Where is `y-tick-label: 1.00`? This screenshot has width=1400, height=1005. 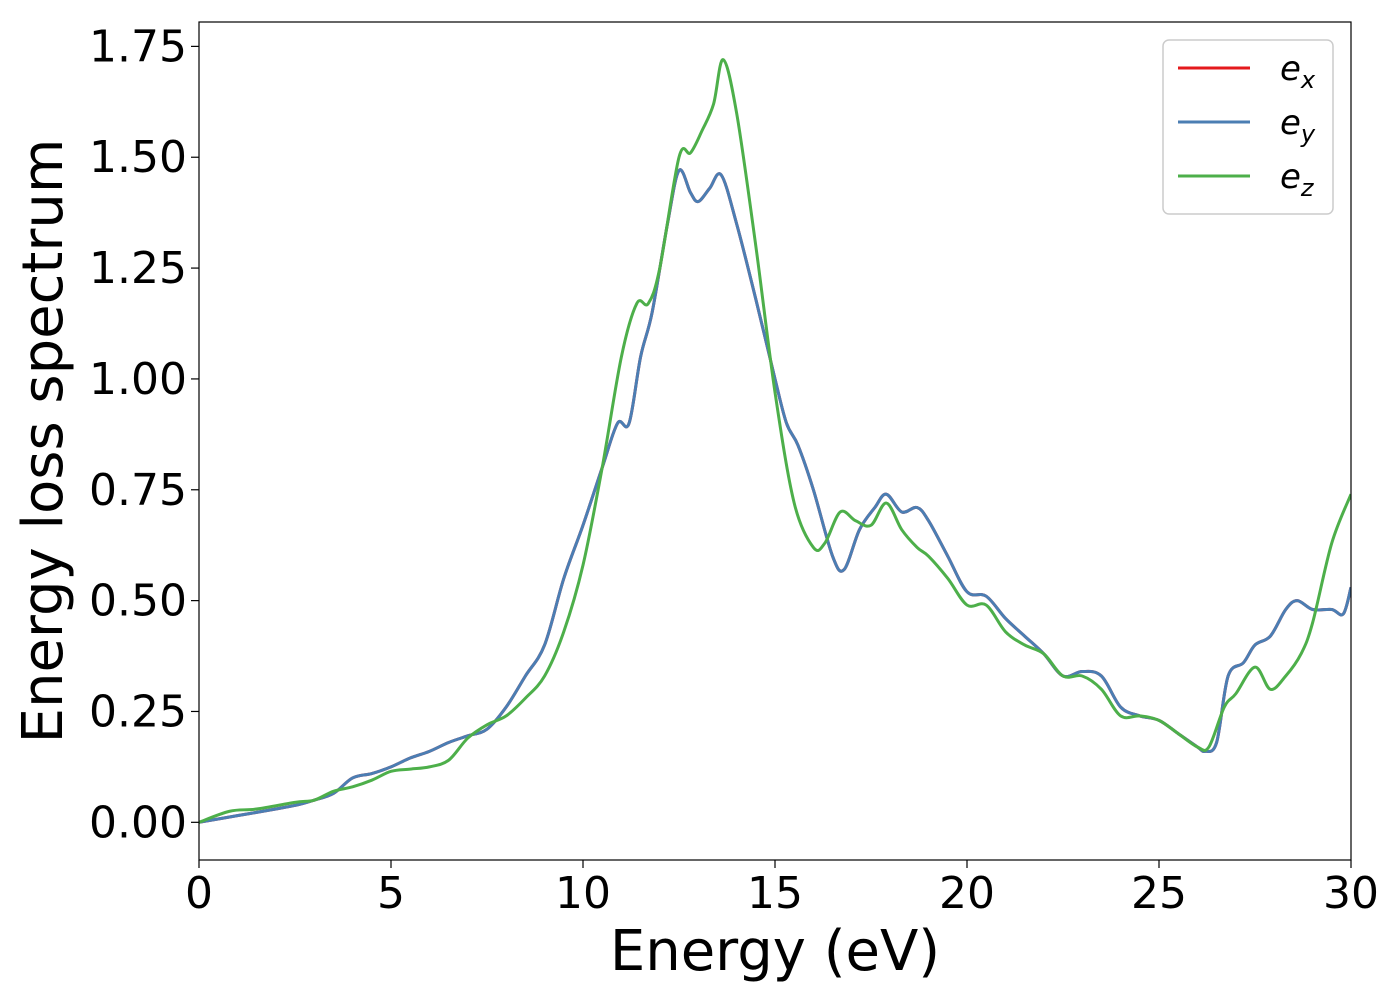
y-tick-label: 1.00 is located at coordinates (138, 379).